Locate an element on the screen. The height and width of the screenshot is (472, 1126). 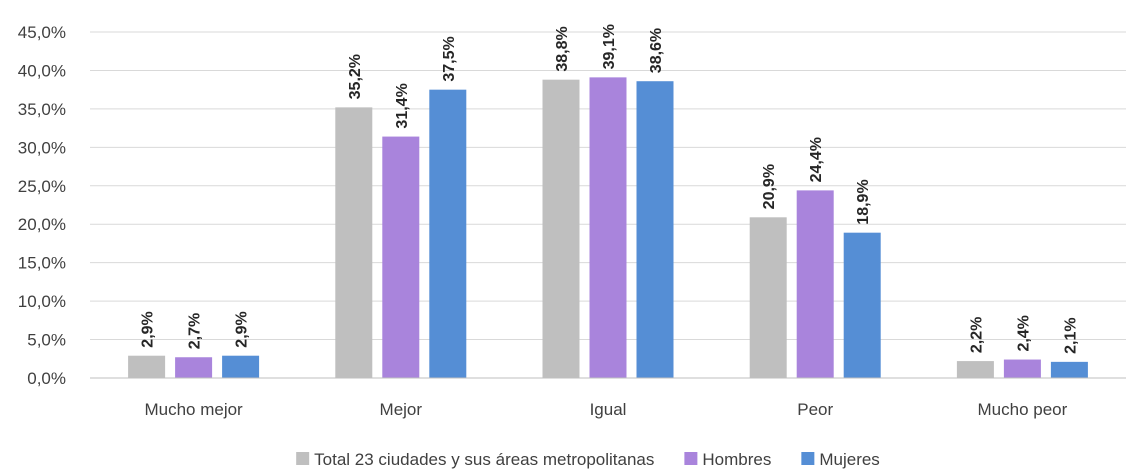
data-label: 2,4% is located at coordinates (1023, 333).